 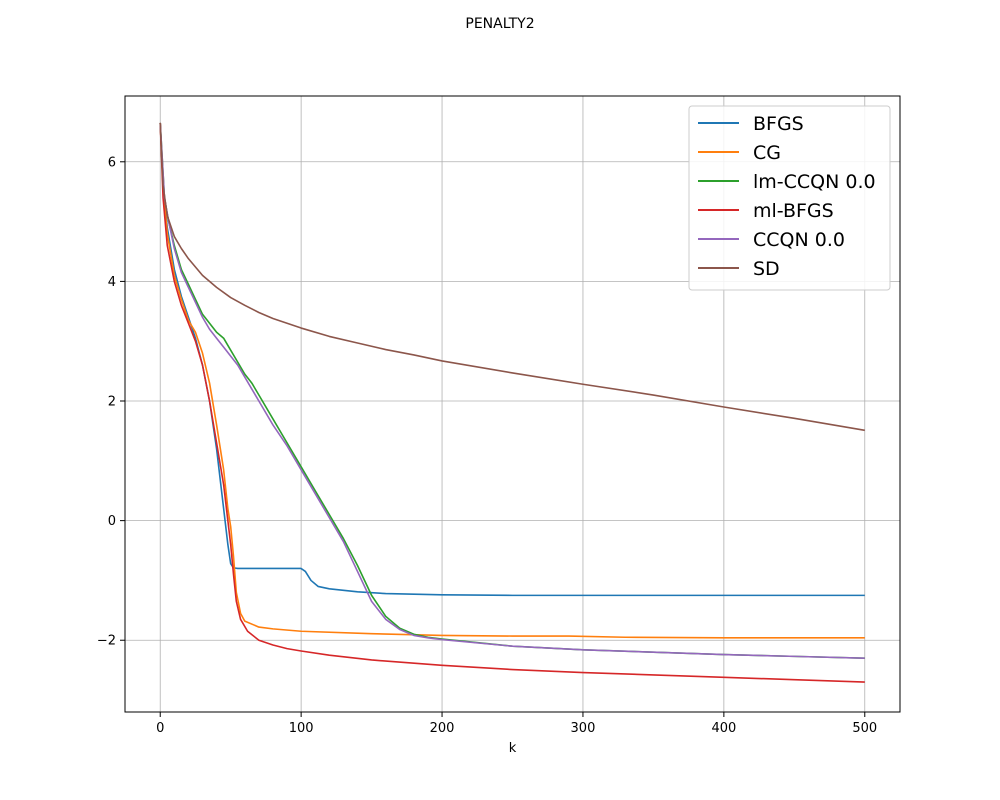 I want to click on legend: BFGS CG lm-CCQN 0.0 ml-BFGS CCQN 0.0 SD, so click(x=789, y=198).